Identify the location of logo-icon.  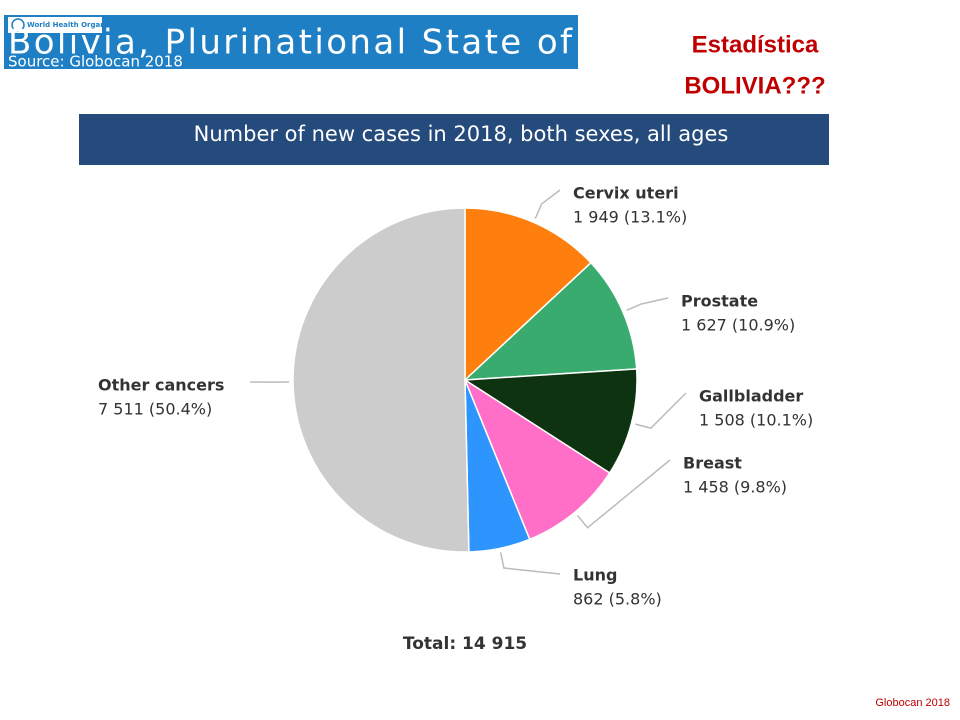
(18, 25).